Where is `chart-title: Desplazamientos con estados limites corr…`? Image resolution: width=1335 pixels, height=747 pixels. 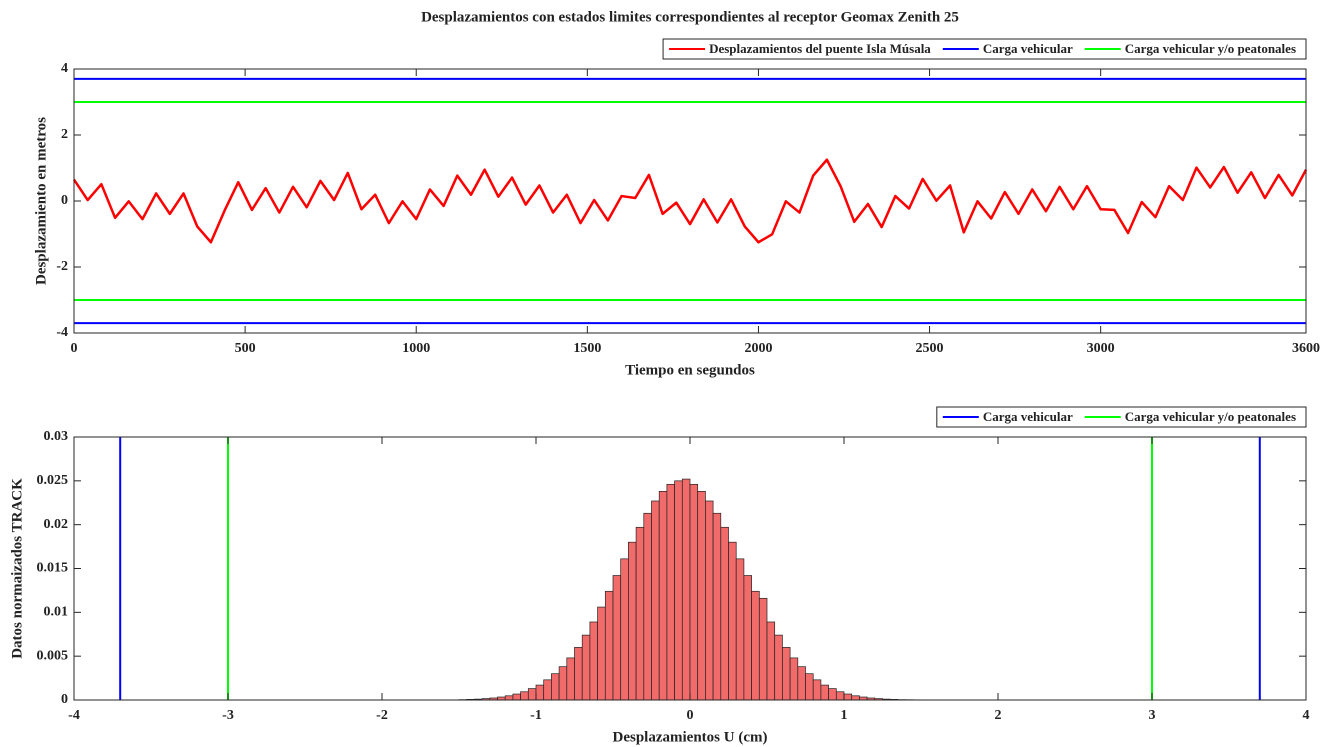 chart-title: Desplazamientos con estados limites corr… is located at coordinates (690, 17).